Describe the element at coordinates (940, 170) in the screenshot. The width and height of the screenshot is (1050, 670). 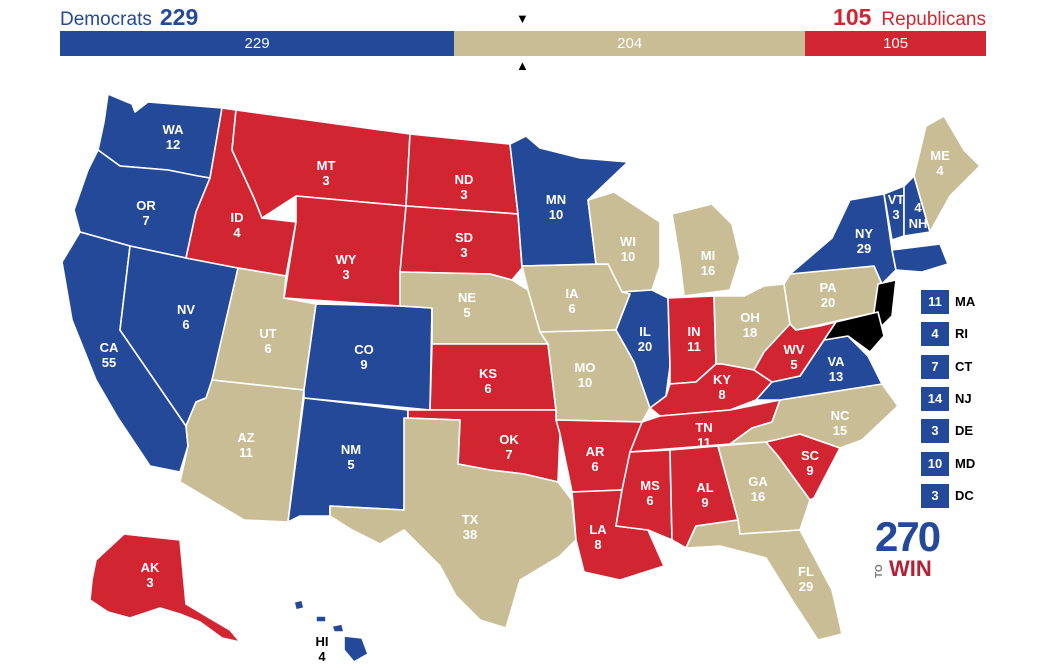
I see `state-ev-me: 4` at that location.